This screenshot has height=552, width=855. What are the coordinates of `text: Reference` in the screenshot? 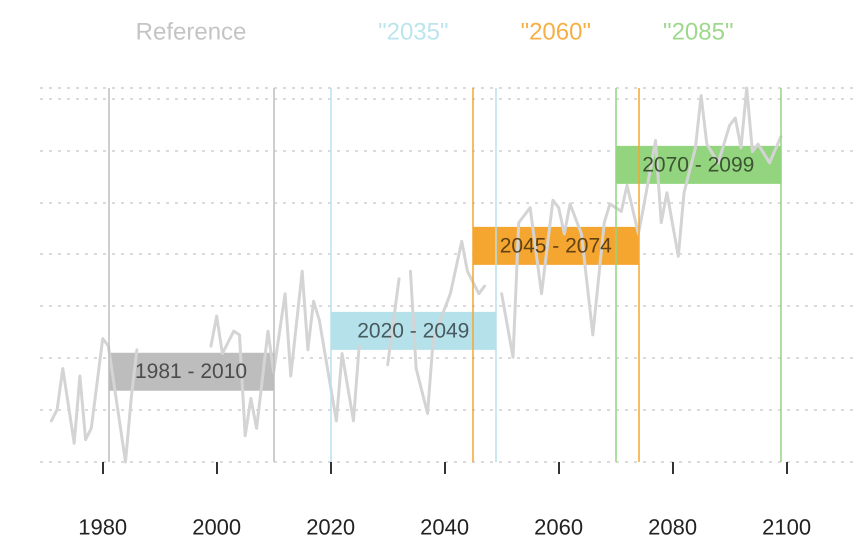 It's located at (191, 32).